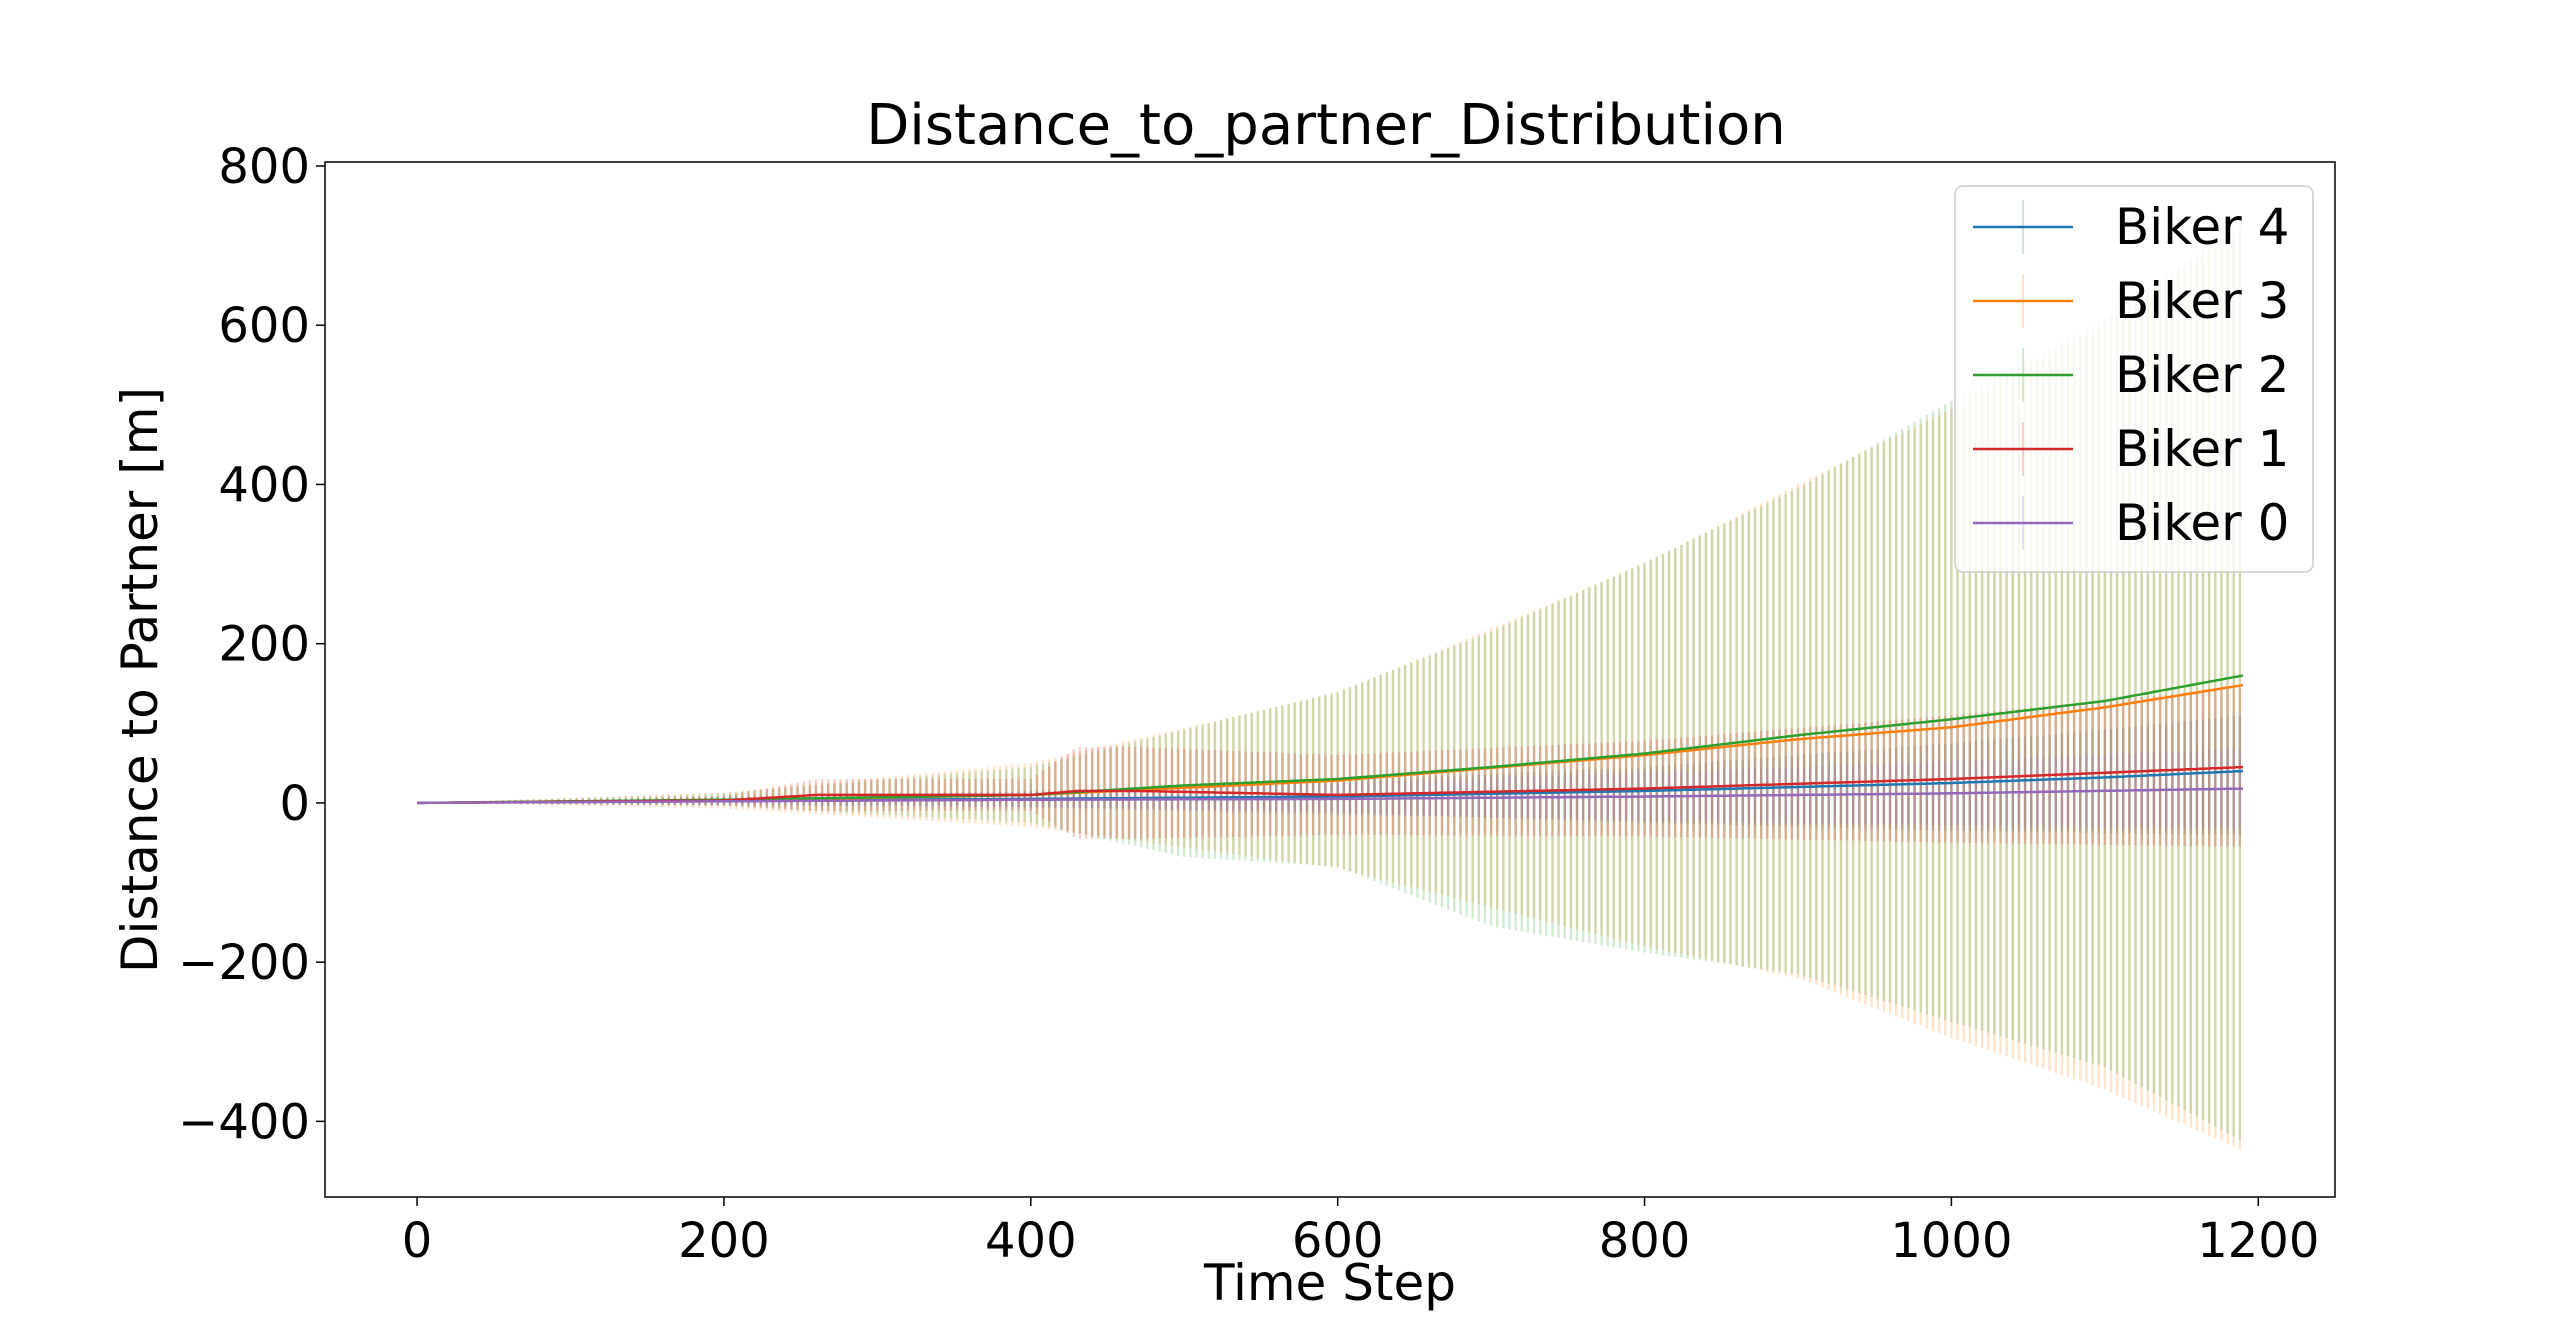 This screenshot has width=2560, height=1332. I want to click on x-tick-label: 1000, so click(1951, 1241).